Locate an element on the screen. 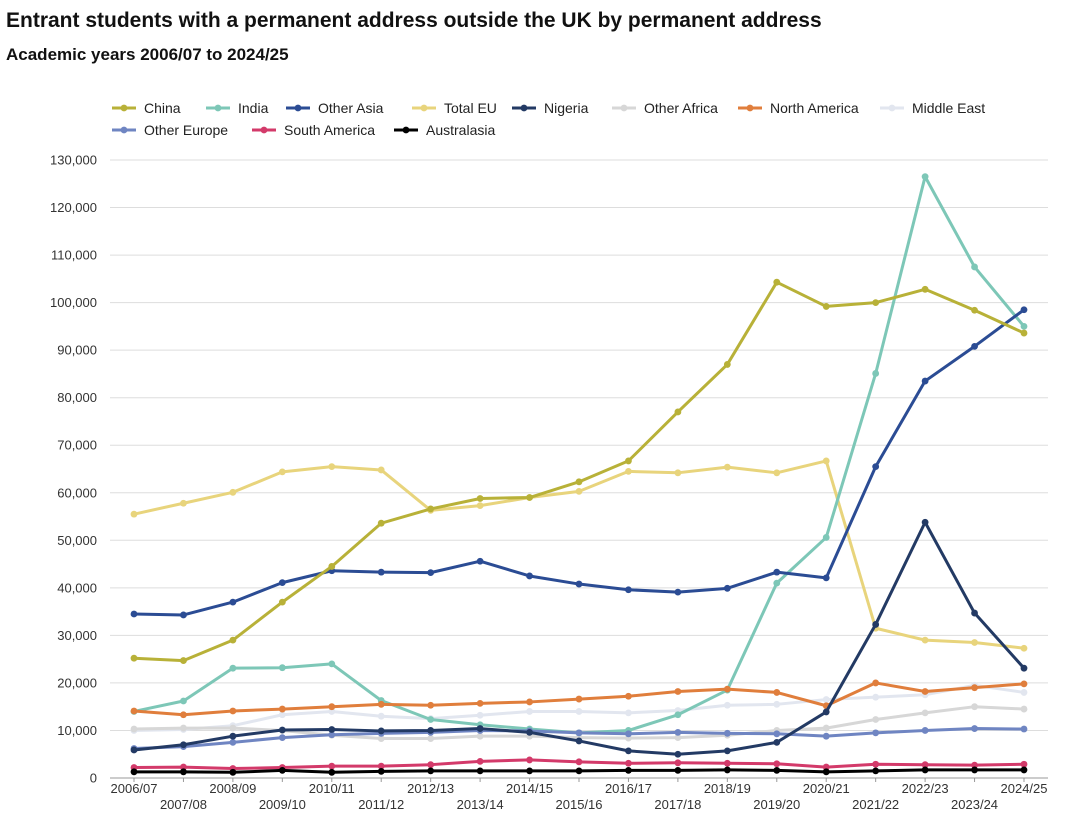  legend-item-other-africa: Other Africa is located at coordinates (665, 108).